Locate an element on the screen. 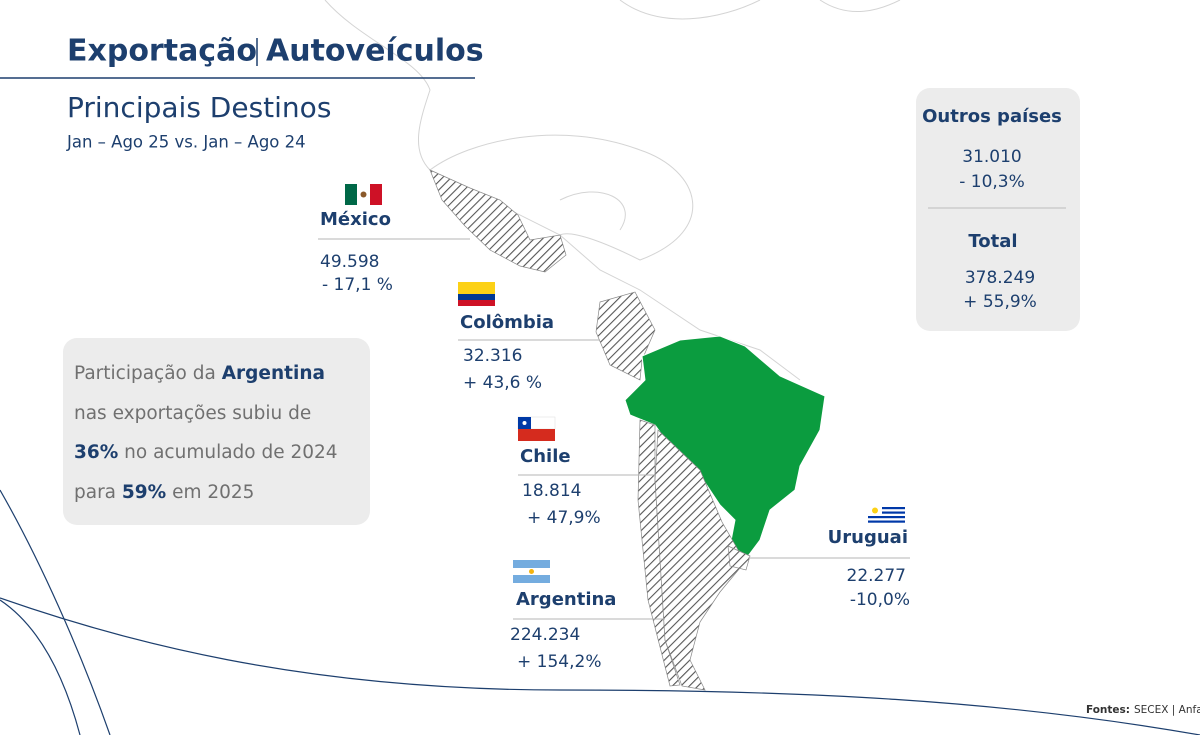 Image resolution: width=1200 pixels, height=735 pixels. destination-change: -10,0% is located at coordinates (880, 600).